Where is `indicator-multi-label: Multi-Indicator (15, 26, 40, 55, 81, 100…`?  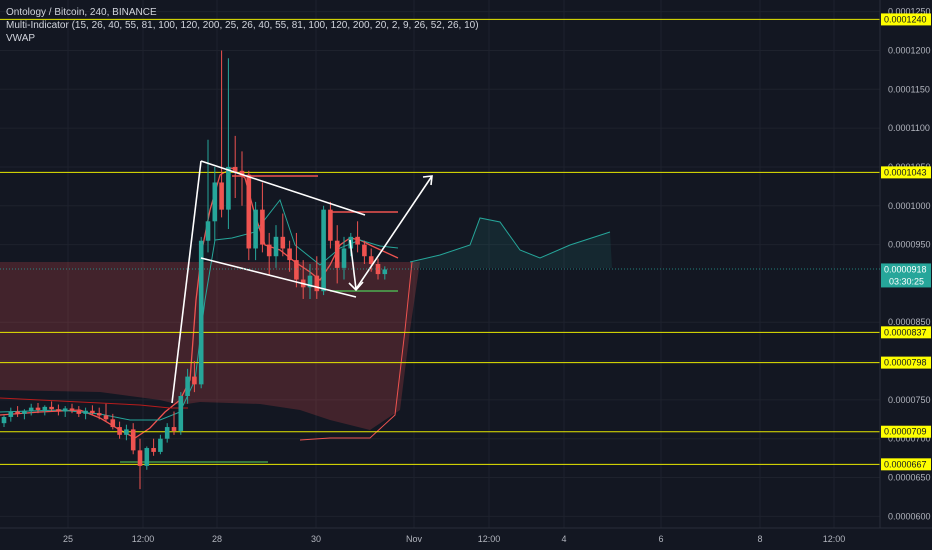 indicator-multi-label: Multi-Indicator (15, 26, 40, 55, 81, 100… is located at coordinates (242, 25).